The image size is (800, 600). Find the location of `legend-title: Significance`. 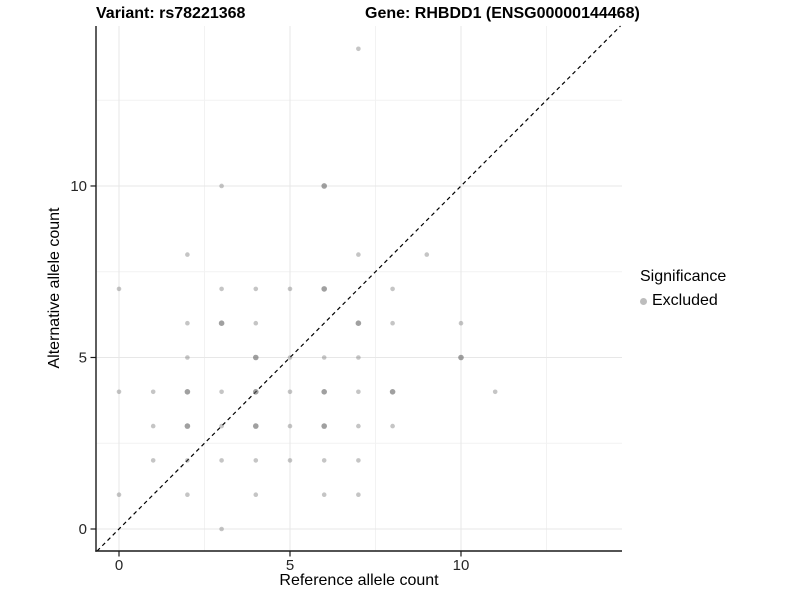

legend-title: Significance is located at coordinates (683, 276).